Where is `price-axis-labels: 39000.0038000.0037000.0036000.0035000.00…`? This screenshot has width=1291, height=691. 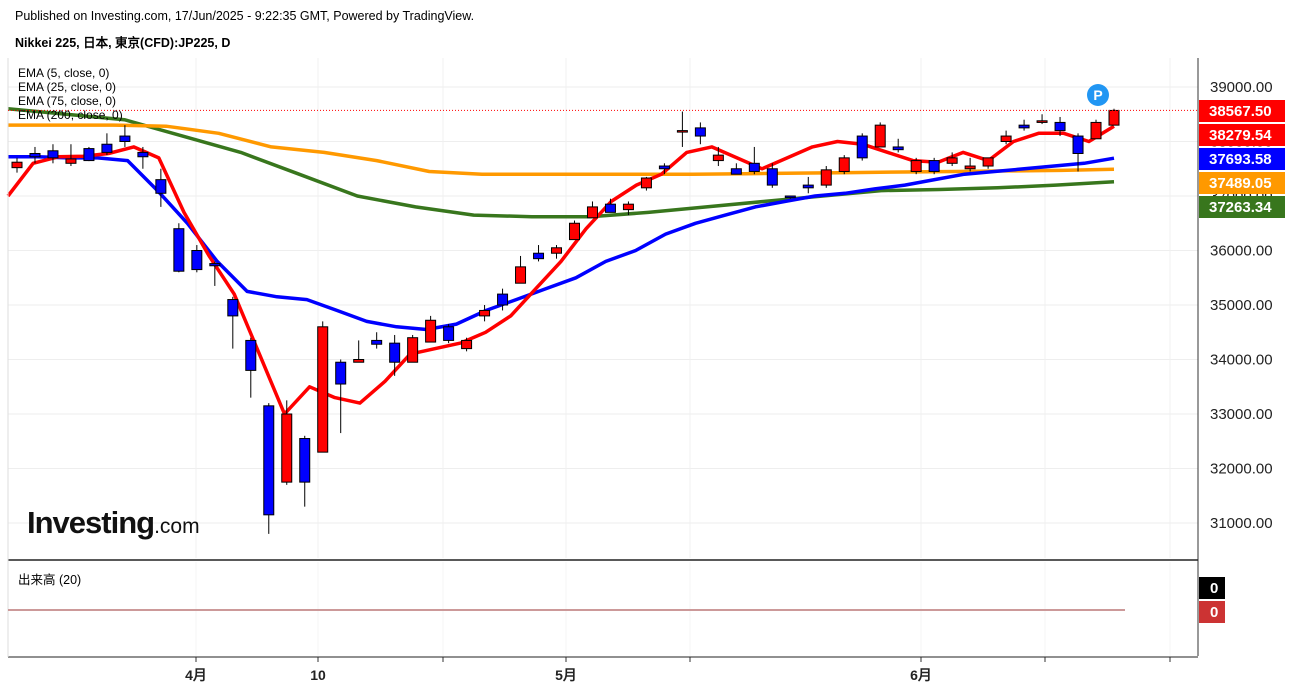
price-axis-labels: 39000.0038000.0037000.0036000.0035000.00… is located at coordinates (1242, 305).